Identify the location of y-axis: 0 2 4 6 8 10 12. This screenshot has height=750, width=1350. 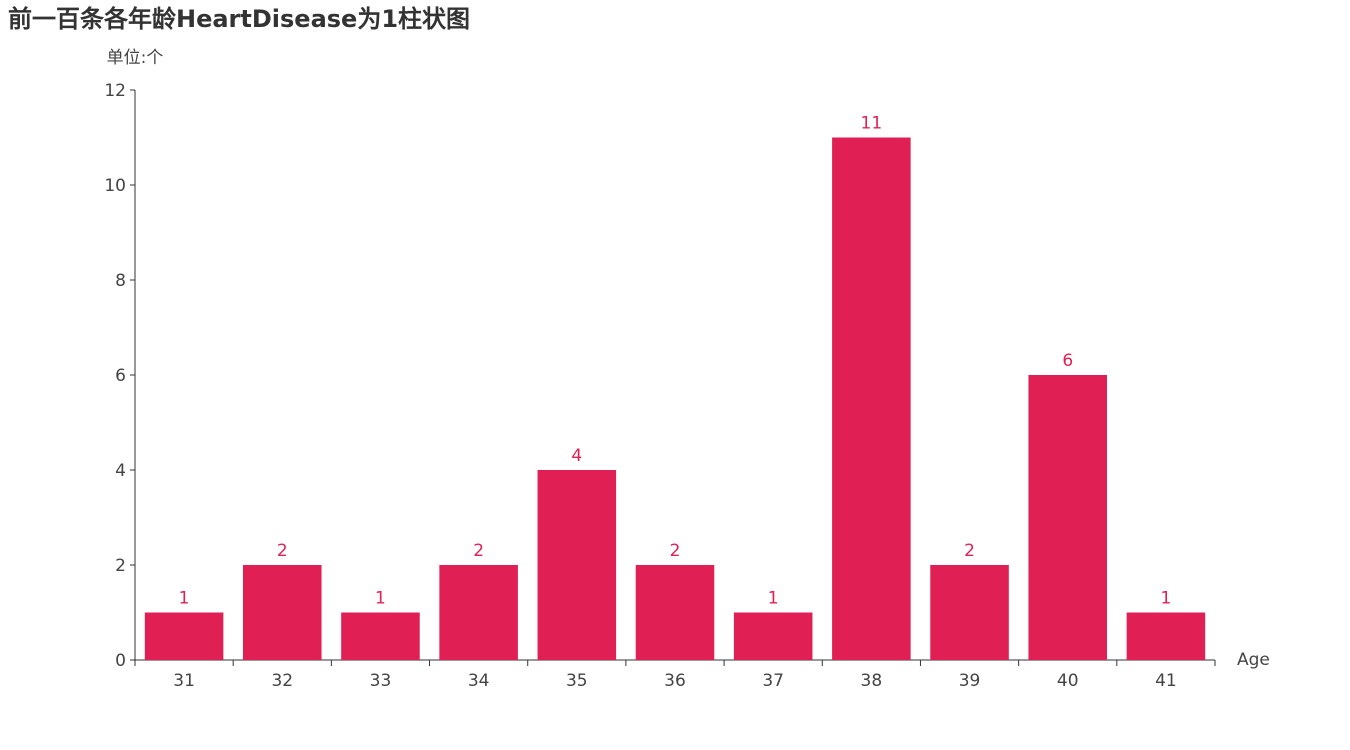
(120, 376).